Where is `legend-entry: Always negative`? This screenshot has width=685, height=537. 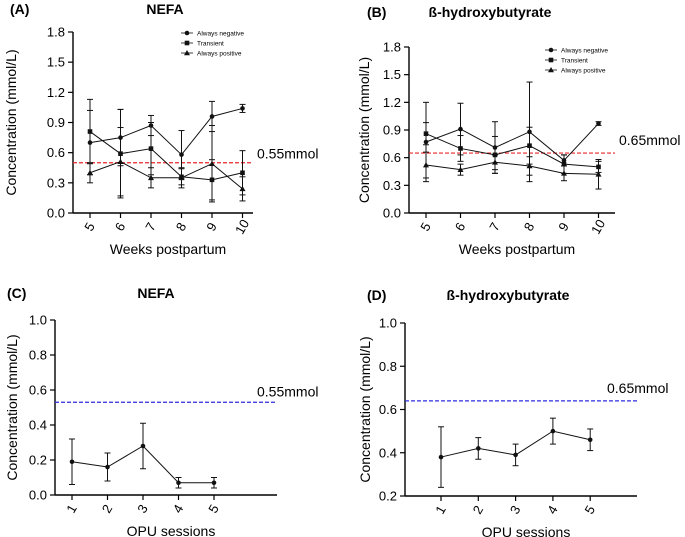
legend-entry: Always negative is located at coordinates (220, 33).